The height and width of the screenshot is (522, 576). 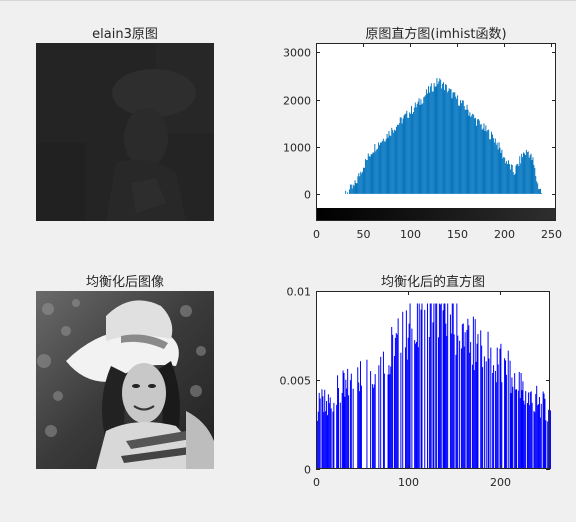 I want to click on hist1-xtick-label: 50, so click(x=364, y=234).